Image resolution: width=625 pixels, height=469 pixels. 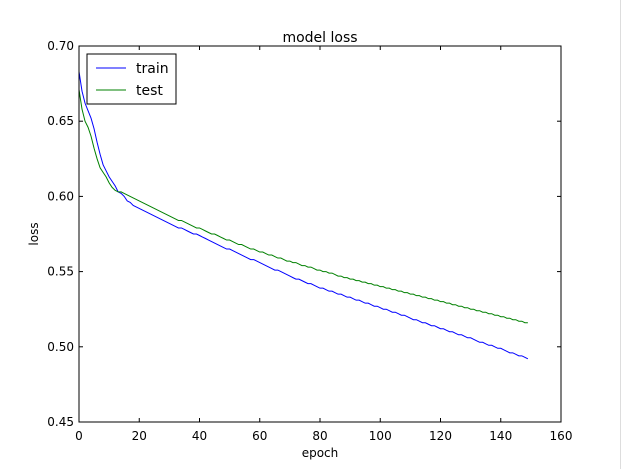 I want to click on legend: train test, so click(x=131, y=79).